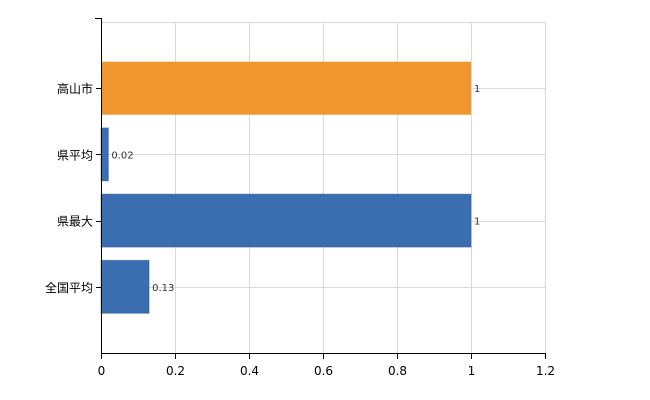 The image size is (650, 400). What do you see at coordinates (545, 371) in the screenshot?
I see `x-tick-label: 1.2` at bounding box center [545, 371].